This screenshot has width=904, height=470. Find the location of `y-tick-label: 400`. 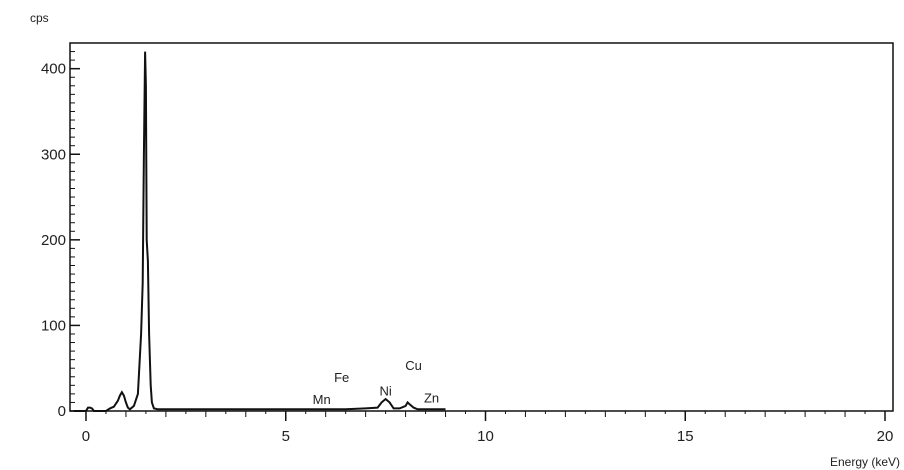

y-tick-label: 400 is located at coordinates (53, 69).